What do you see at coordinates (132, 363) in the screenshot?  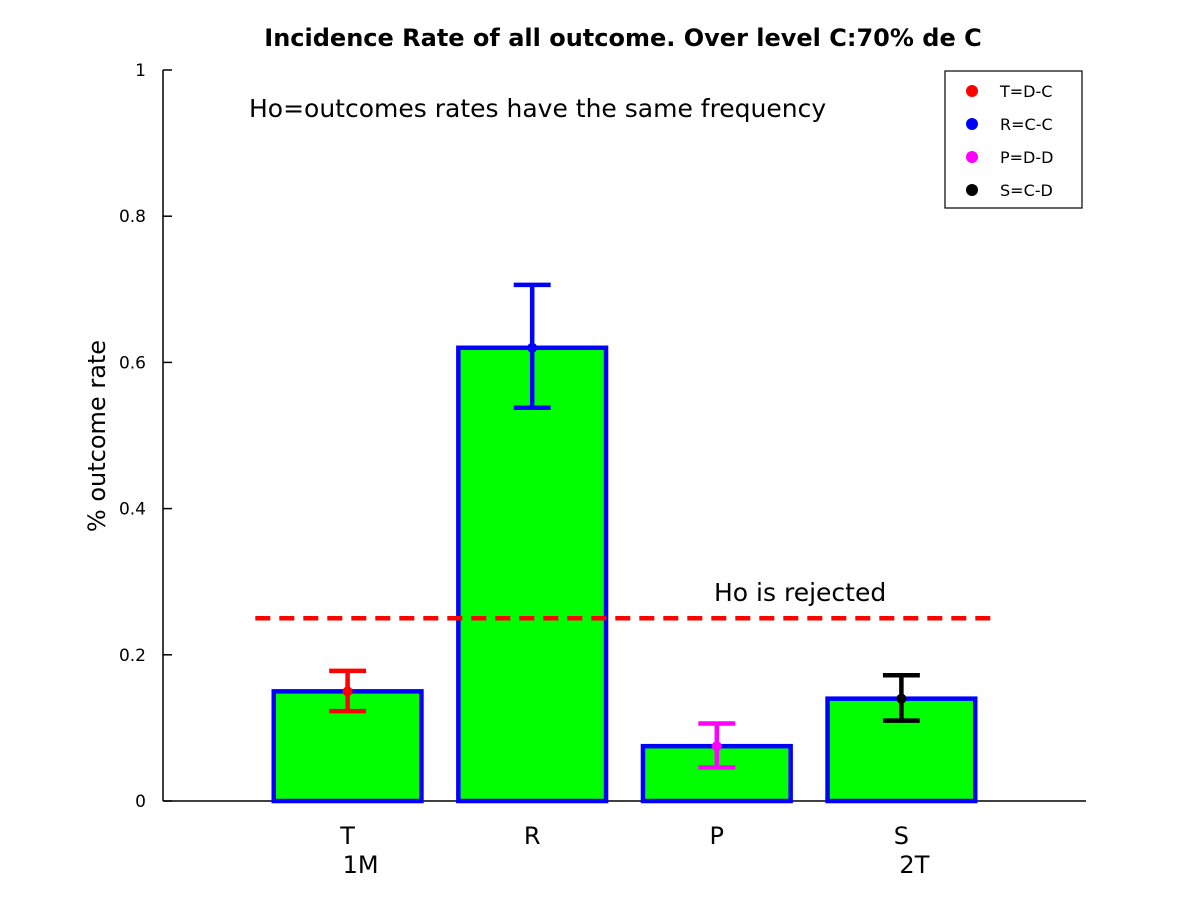 I see `y-tick-label: 0.6` at bounding box center [132, 363].